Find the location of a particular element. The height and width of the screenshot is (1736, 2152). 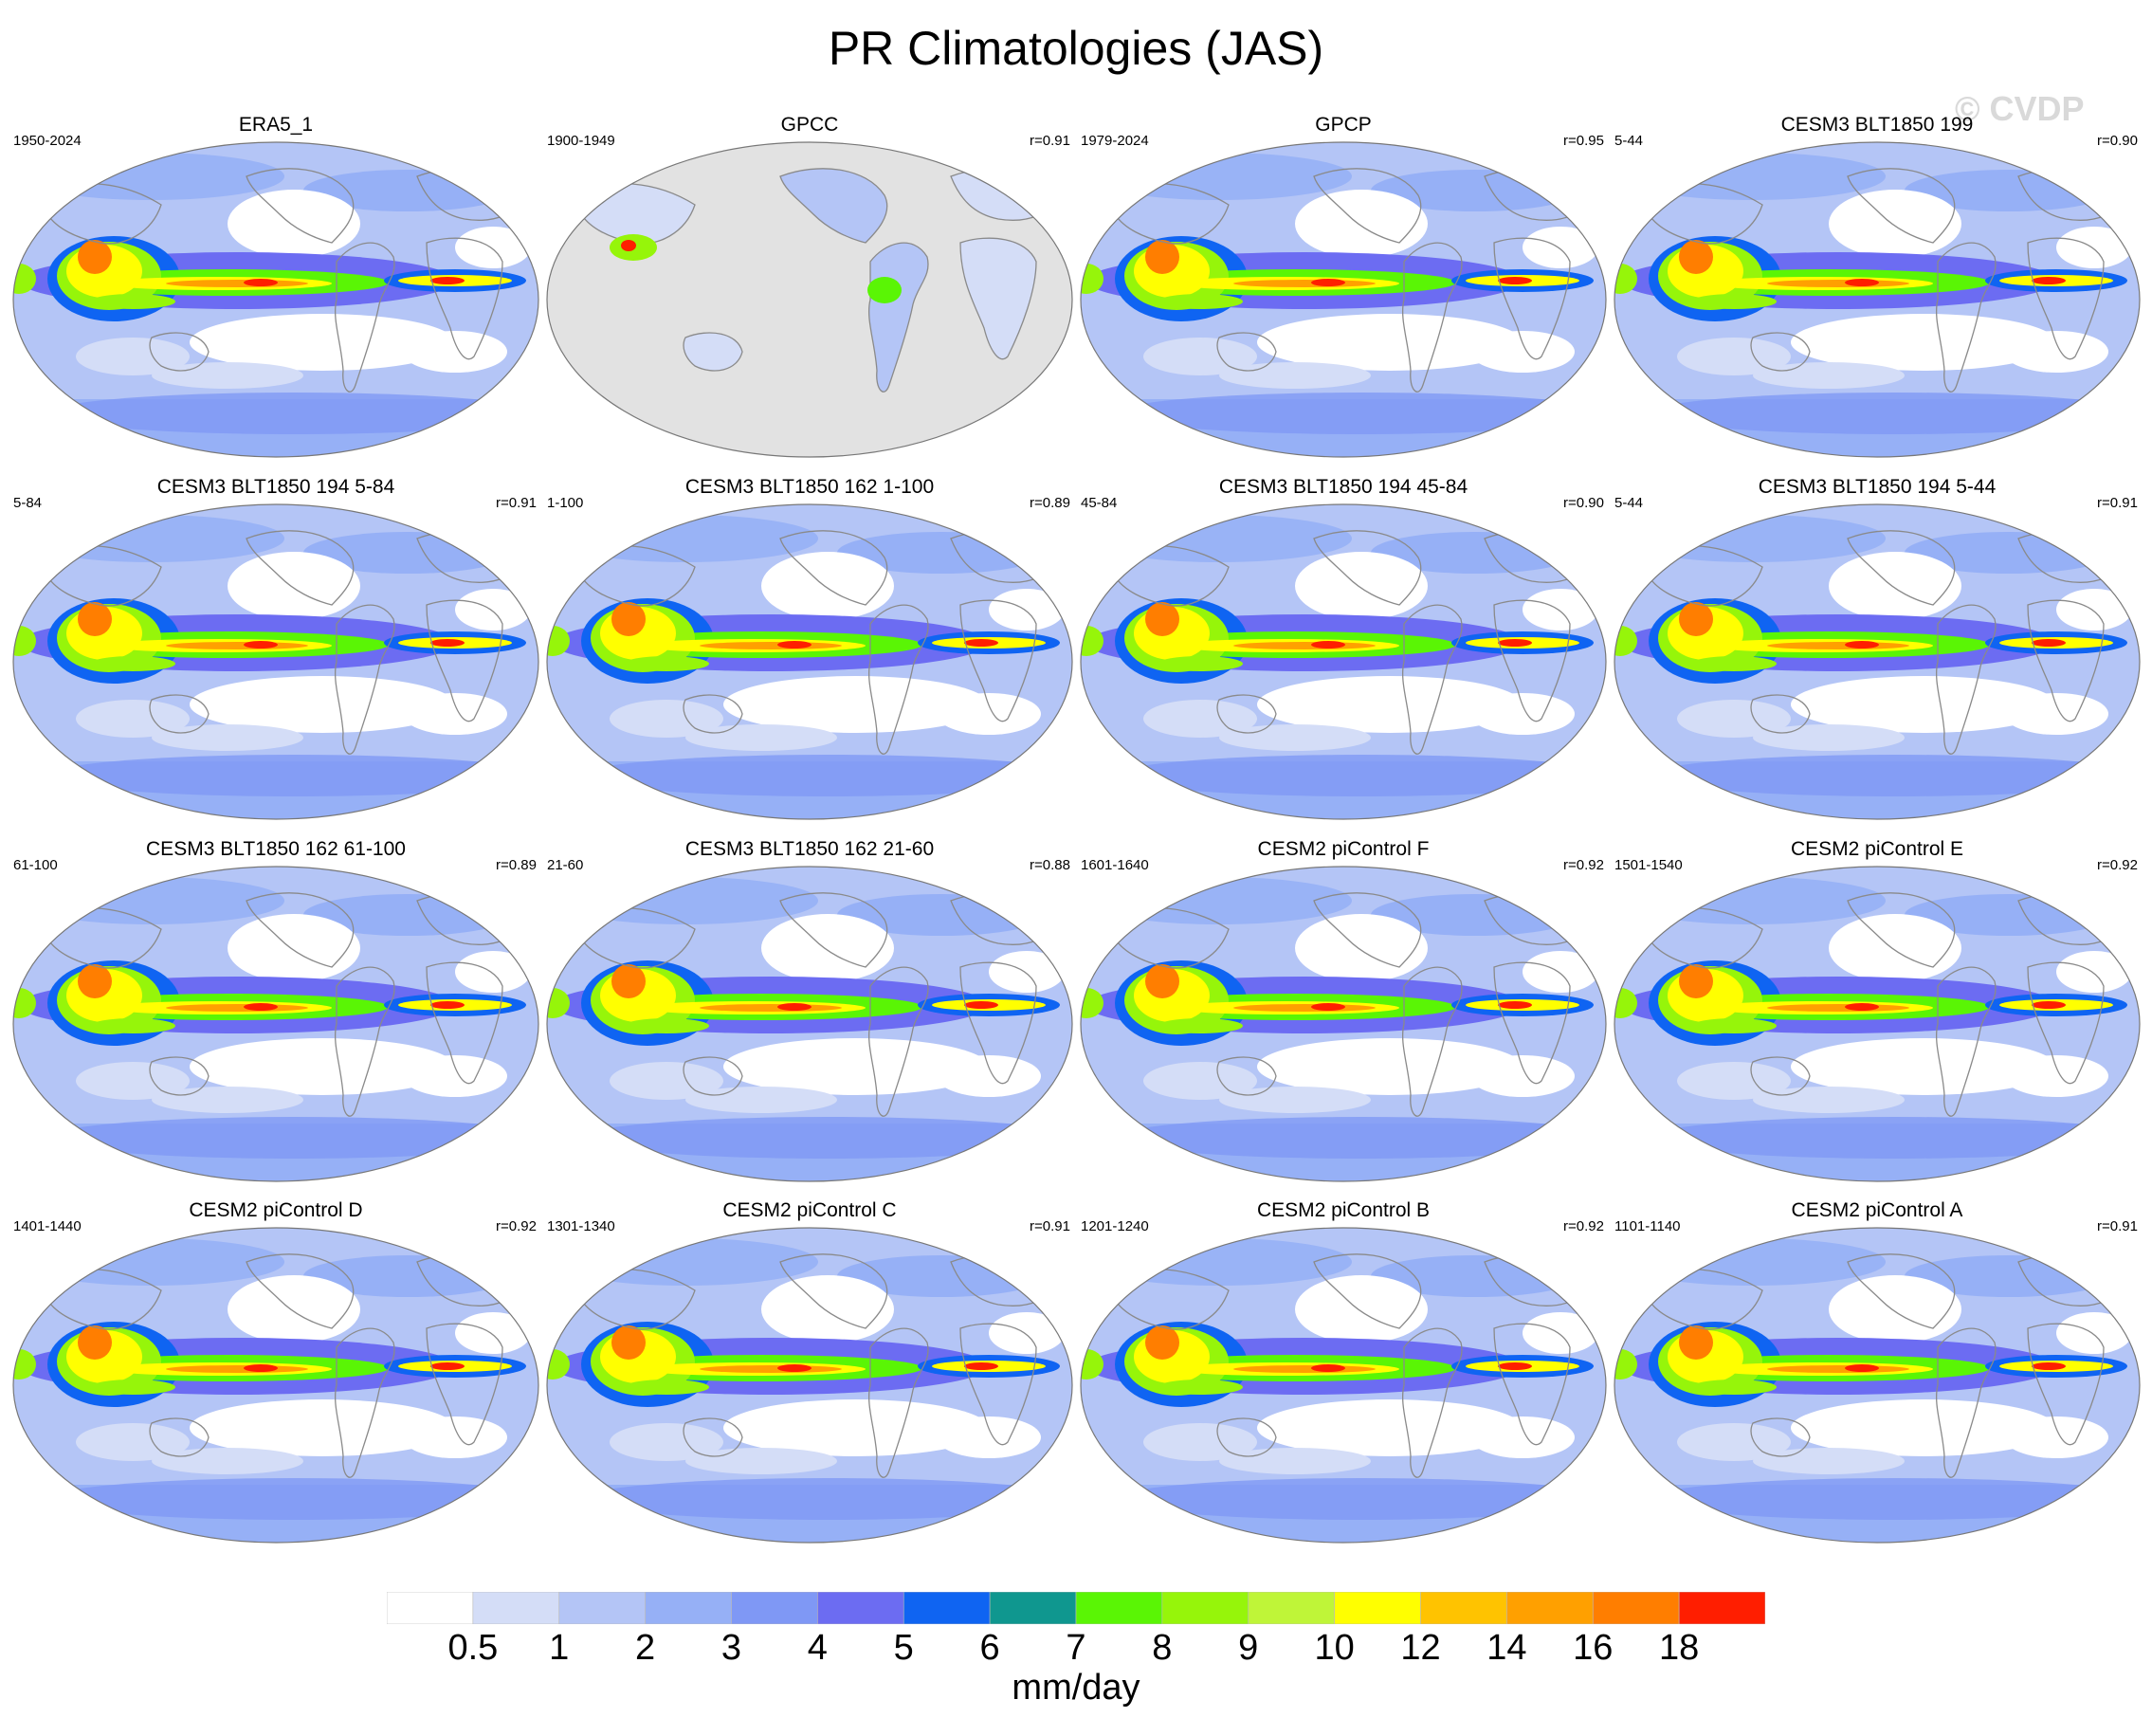

panel-correlation: r=0.88 is located at coordinates (1050, 865).